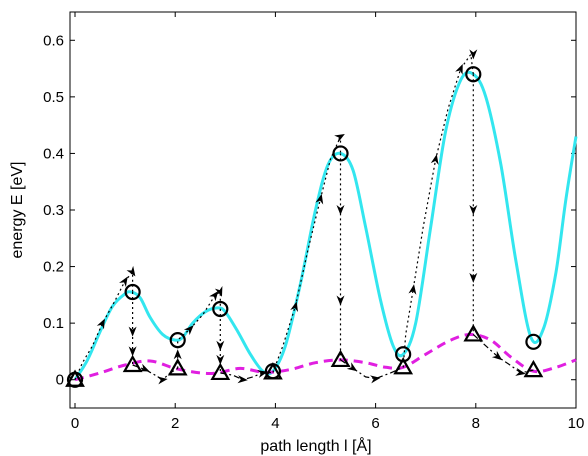  I want to click on x-tick-label: 8, so click(476, 423).